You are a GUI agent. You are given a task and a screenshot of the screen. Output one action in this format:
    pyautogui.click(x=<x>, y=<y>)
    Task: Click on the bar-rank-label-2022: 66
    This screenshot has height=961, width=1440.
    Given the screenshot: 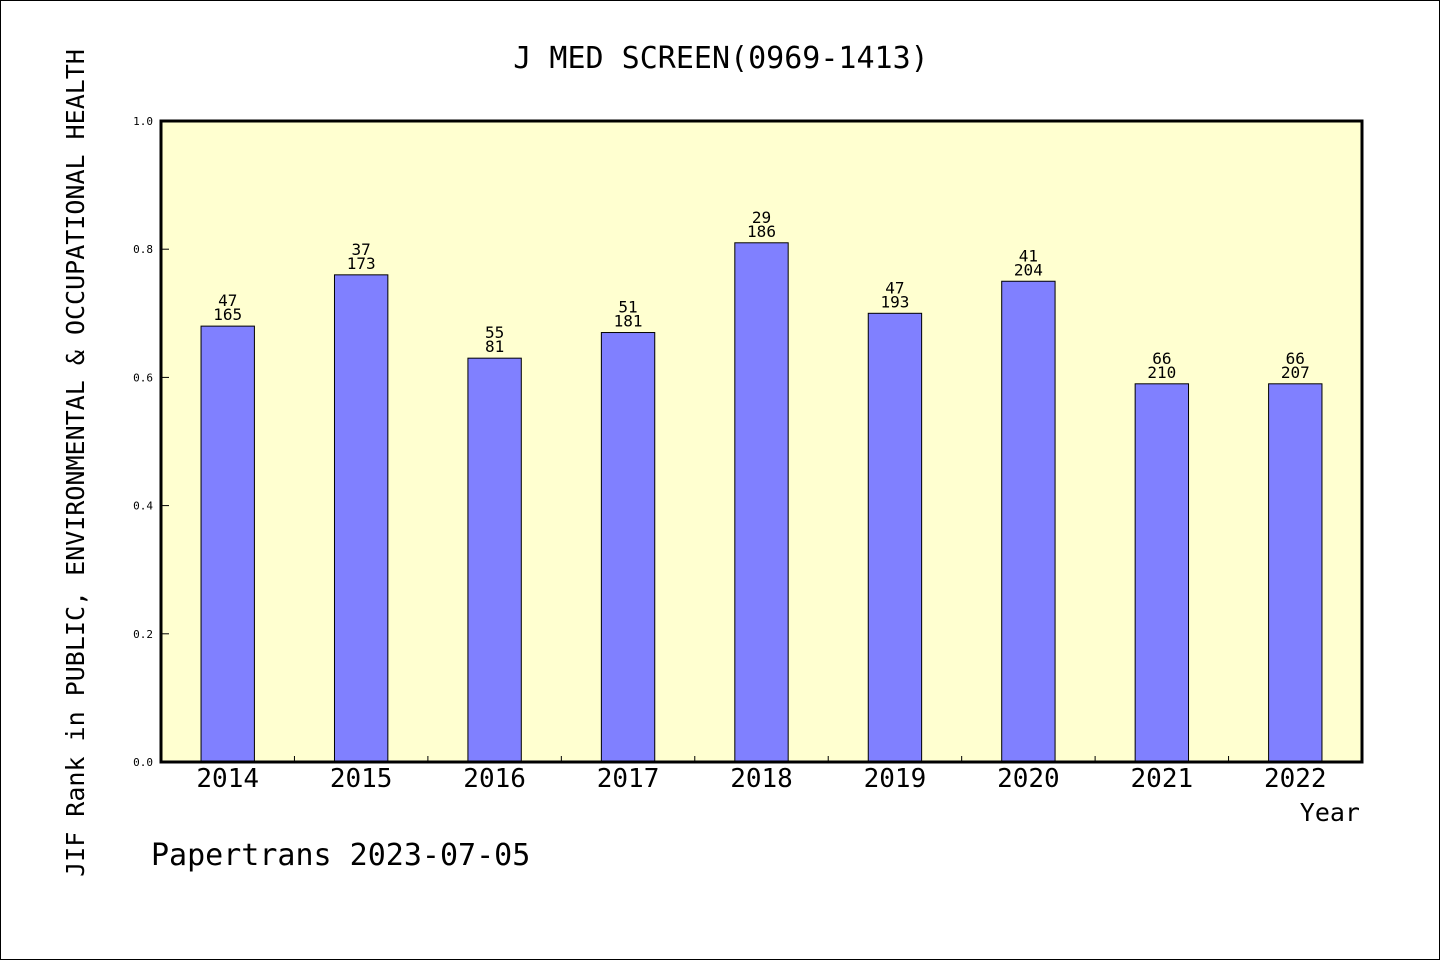 What is the action you would take?
    pyautogui.click(x=1295, y=358)
    